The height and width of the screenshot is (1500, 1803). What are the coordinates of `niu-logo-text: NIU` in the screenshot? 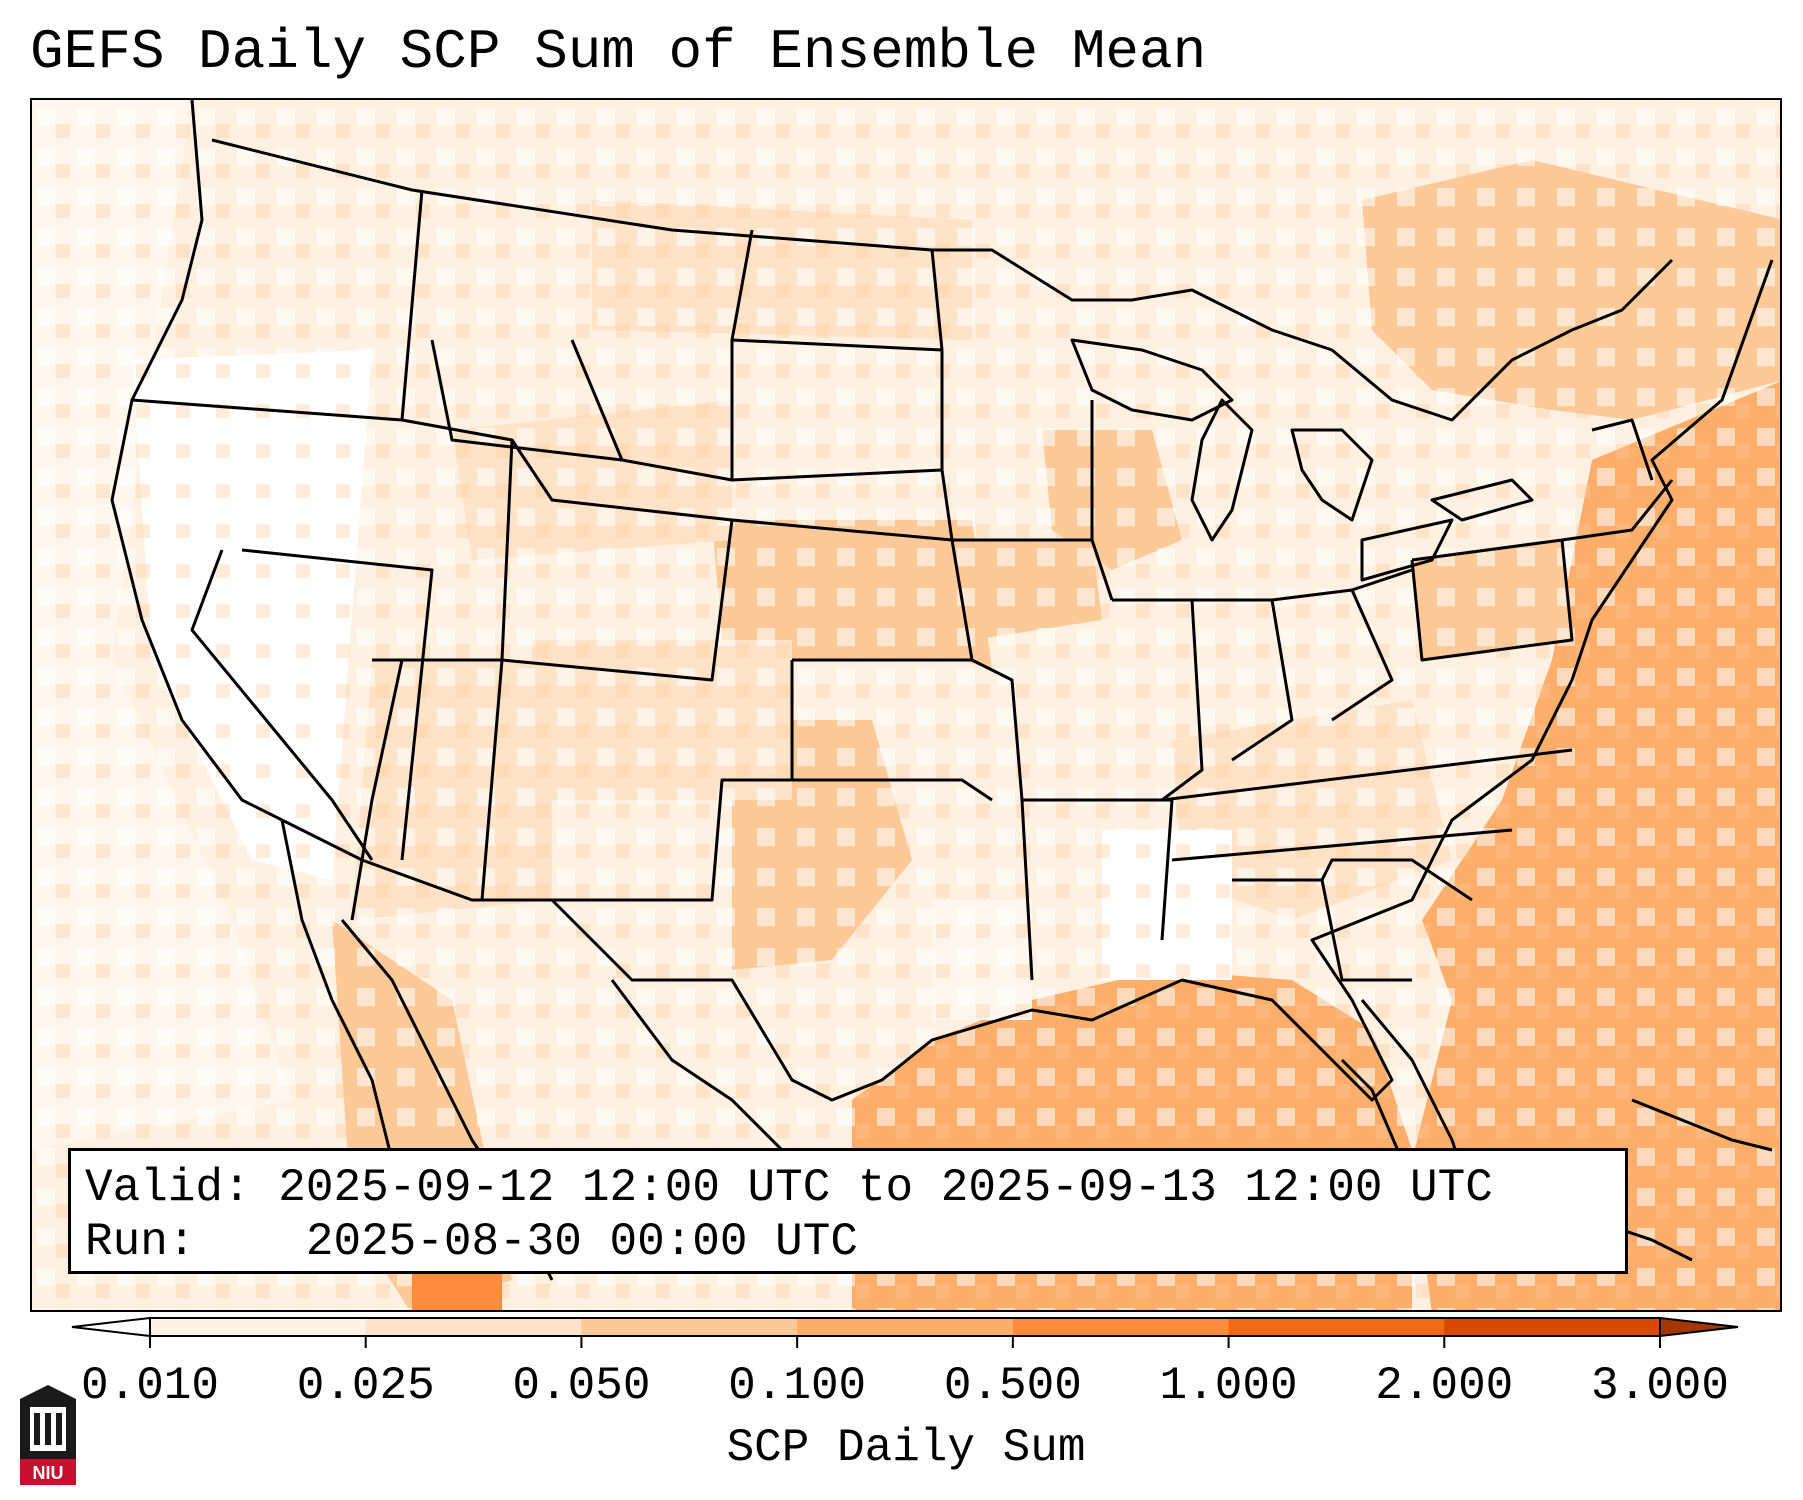 It's located at (48, 1473).